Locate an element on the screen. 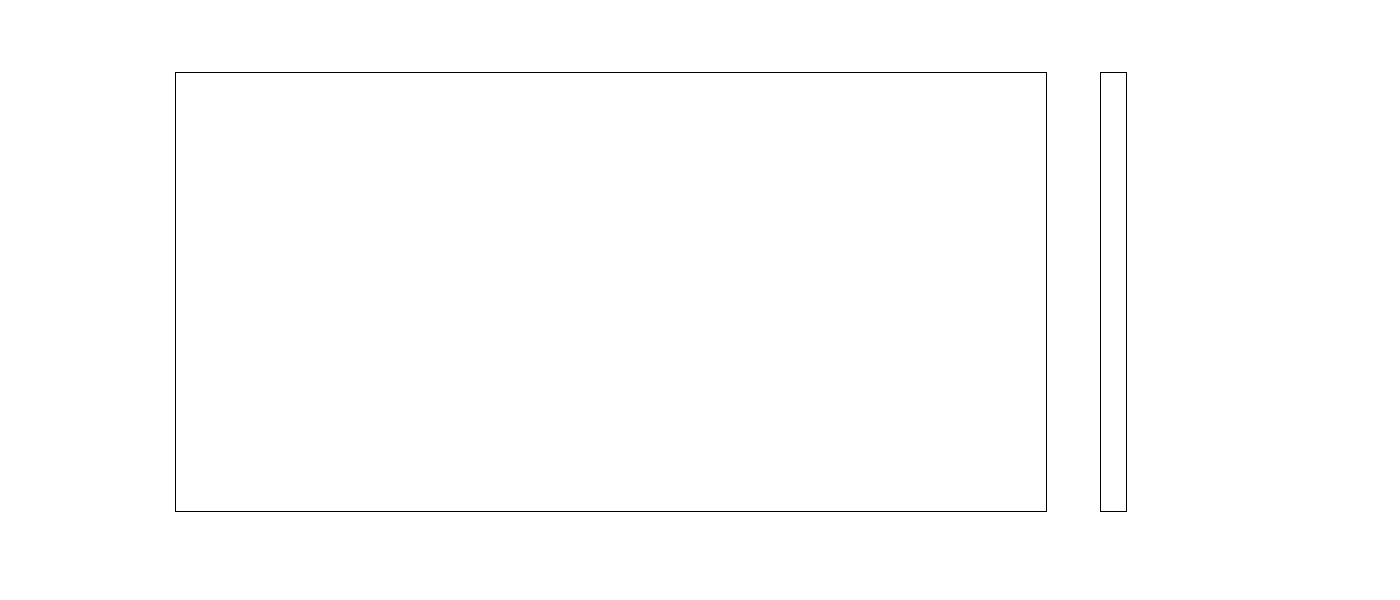 This screenshot has height=600, width=1400. colorbar-gradient is located at coordinates (1113, 292).